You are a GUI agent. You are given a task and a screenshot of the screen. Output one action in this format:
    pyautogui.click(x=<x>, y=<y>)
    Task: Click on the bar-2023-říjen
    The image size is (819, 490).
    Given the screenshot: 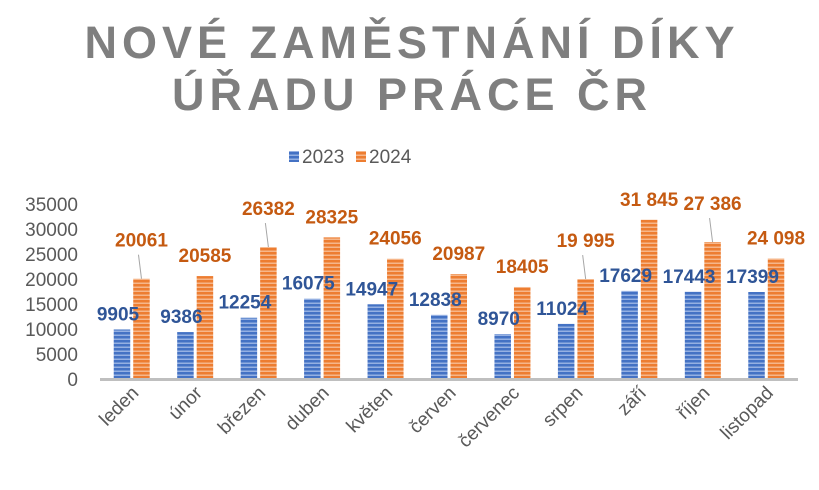 What is the action you would take?
    pyautogui.click(x=693, y=335)
    